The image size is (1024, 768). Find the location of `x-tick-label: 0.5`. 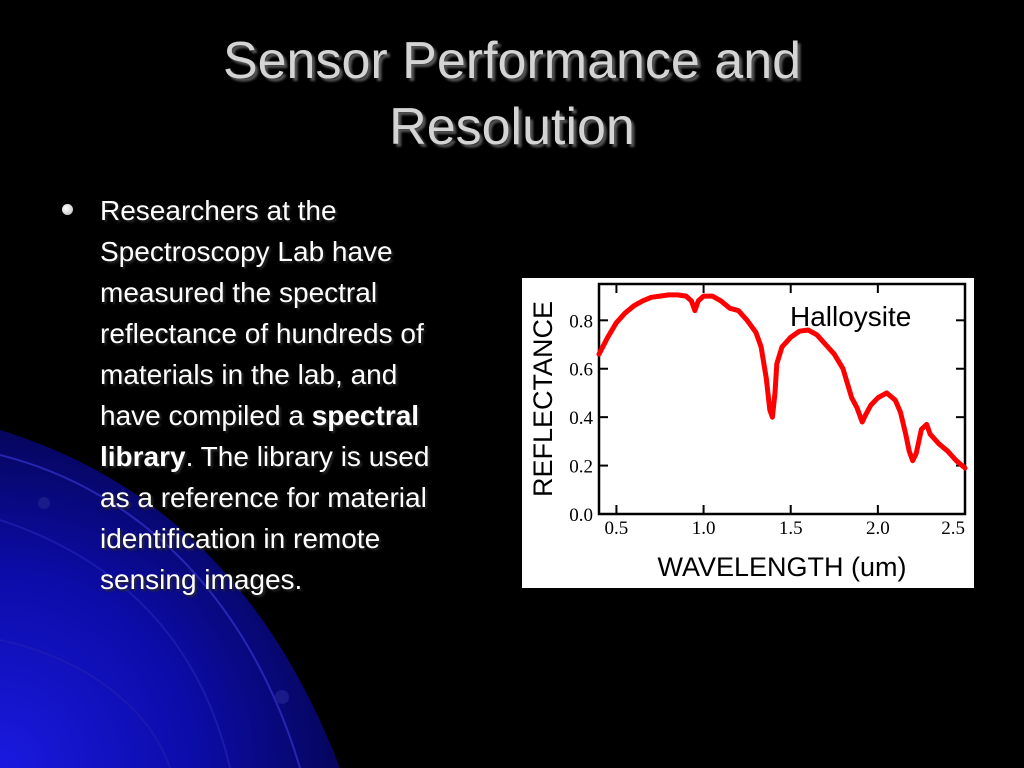

x-tick-label: 0.5 is located at coordinates (617, 528).